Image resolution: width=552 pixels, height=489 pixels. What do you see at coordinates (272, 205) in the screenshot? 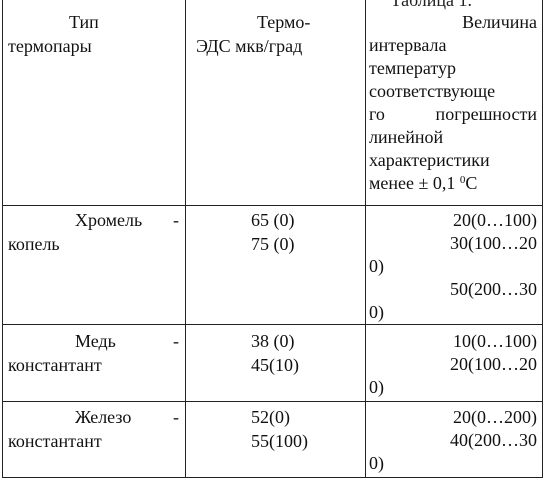
I see `header-row-divider` at bounding box center [272, 205].